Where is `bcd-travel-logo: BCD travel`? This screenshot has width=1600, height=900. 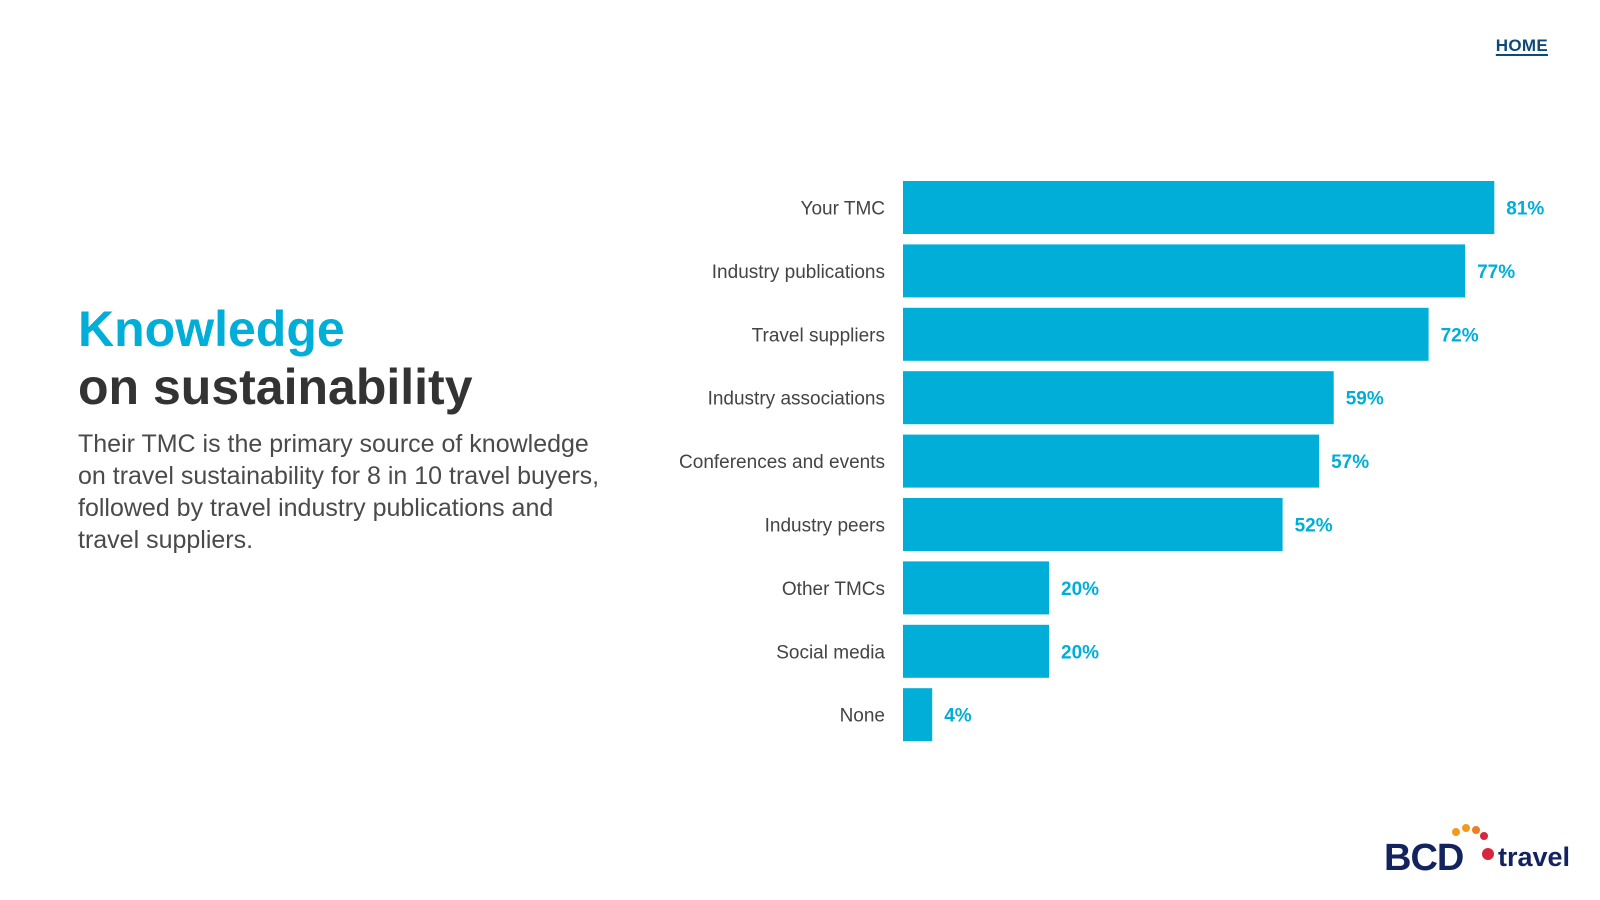 bcd-travel-logo: BCD travel is located at coordinates (1477, 851).